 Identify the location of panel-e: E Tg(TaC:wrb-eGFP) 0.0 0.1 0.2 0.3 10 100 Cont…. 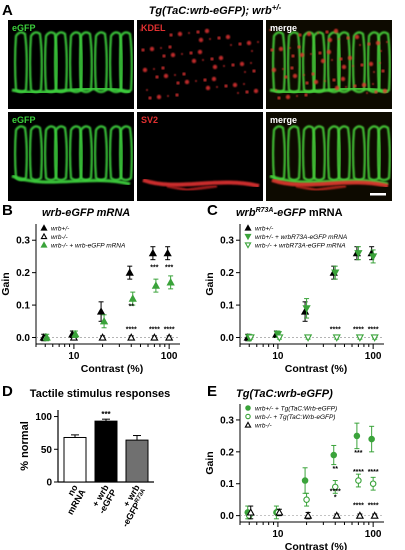
(294, 466).